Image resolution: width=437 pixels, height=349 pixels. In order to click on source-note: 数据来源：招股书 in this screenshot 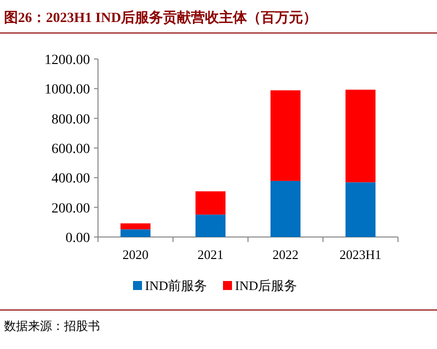, I will do `click(52, 326)`.